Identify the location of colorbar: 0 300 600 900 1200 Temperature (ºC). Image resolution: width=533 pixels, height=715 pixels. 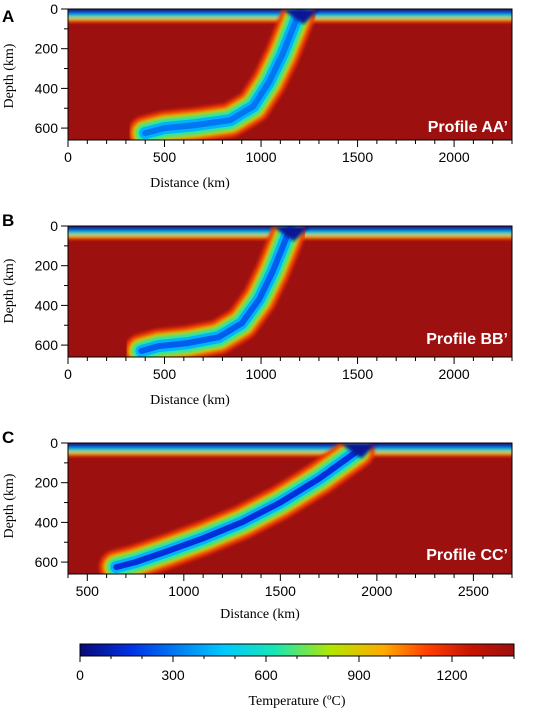
(295, 676).